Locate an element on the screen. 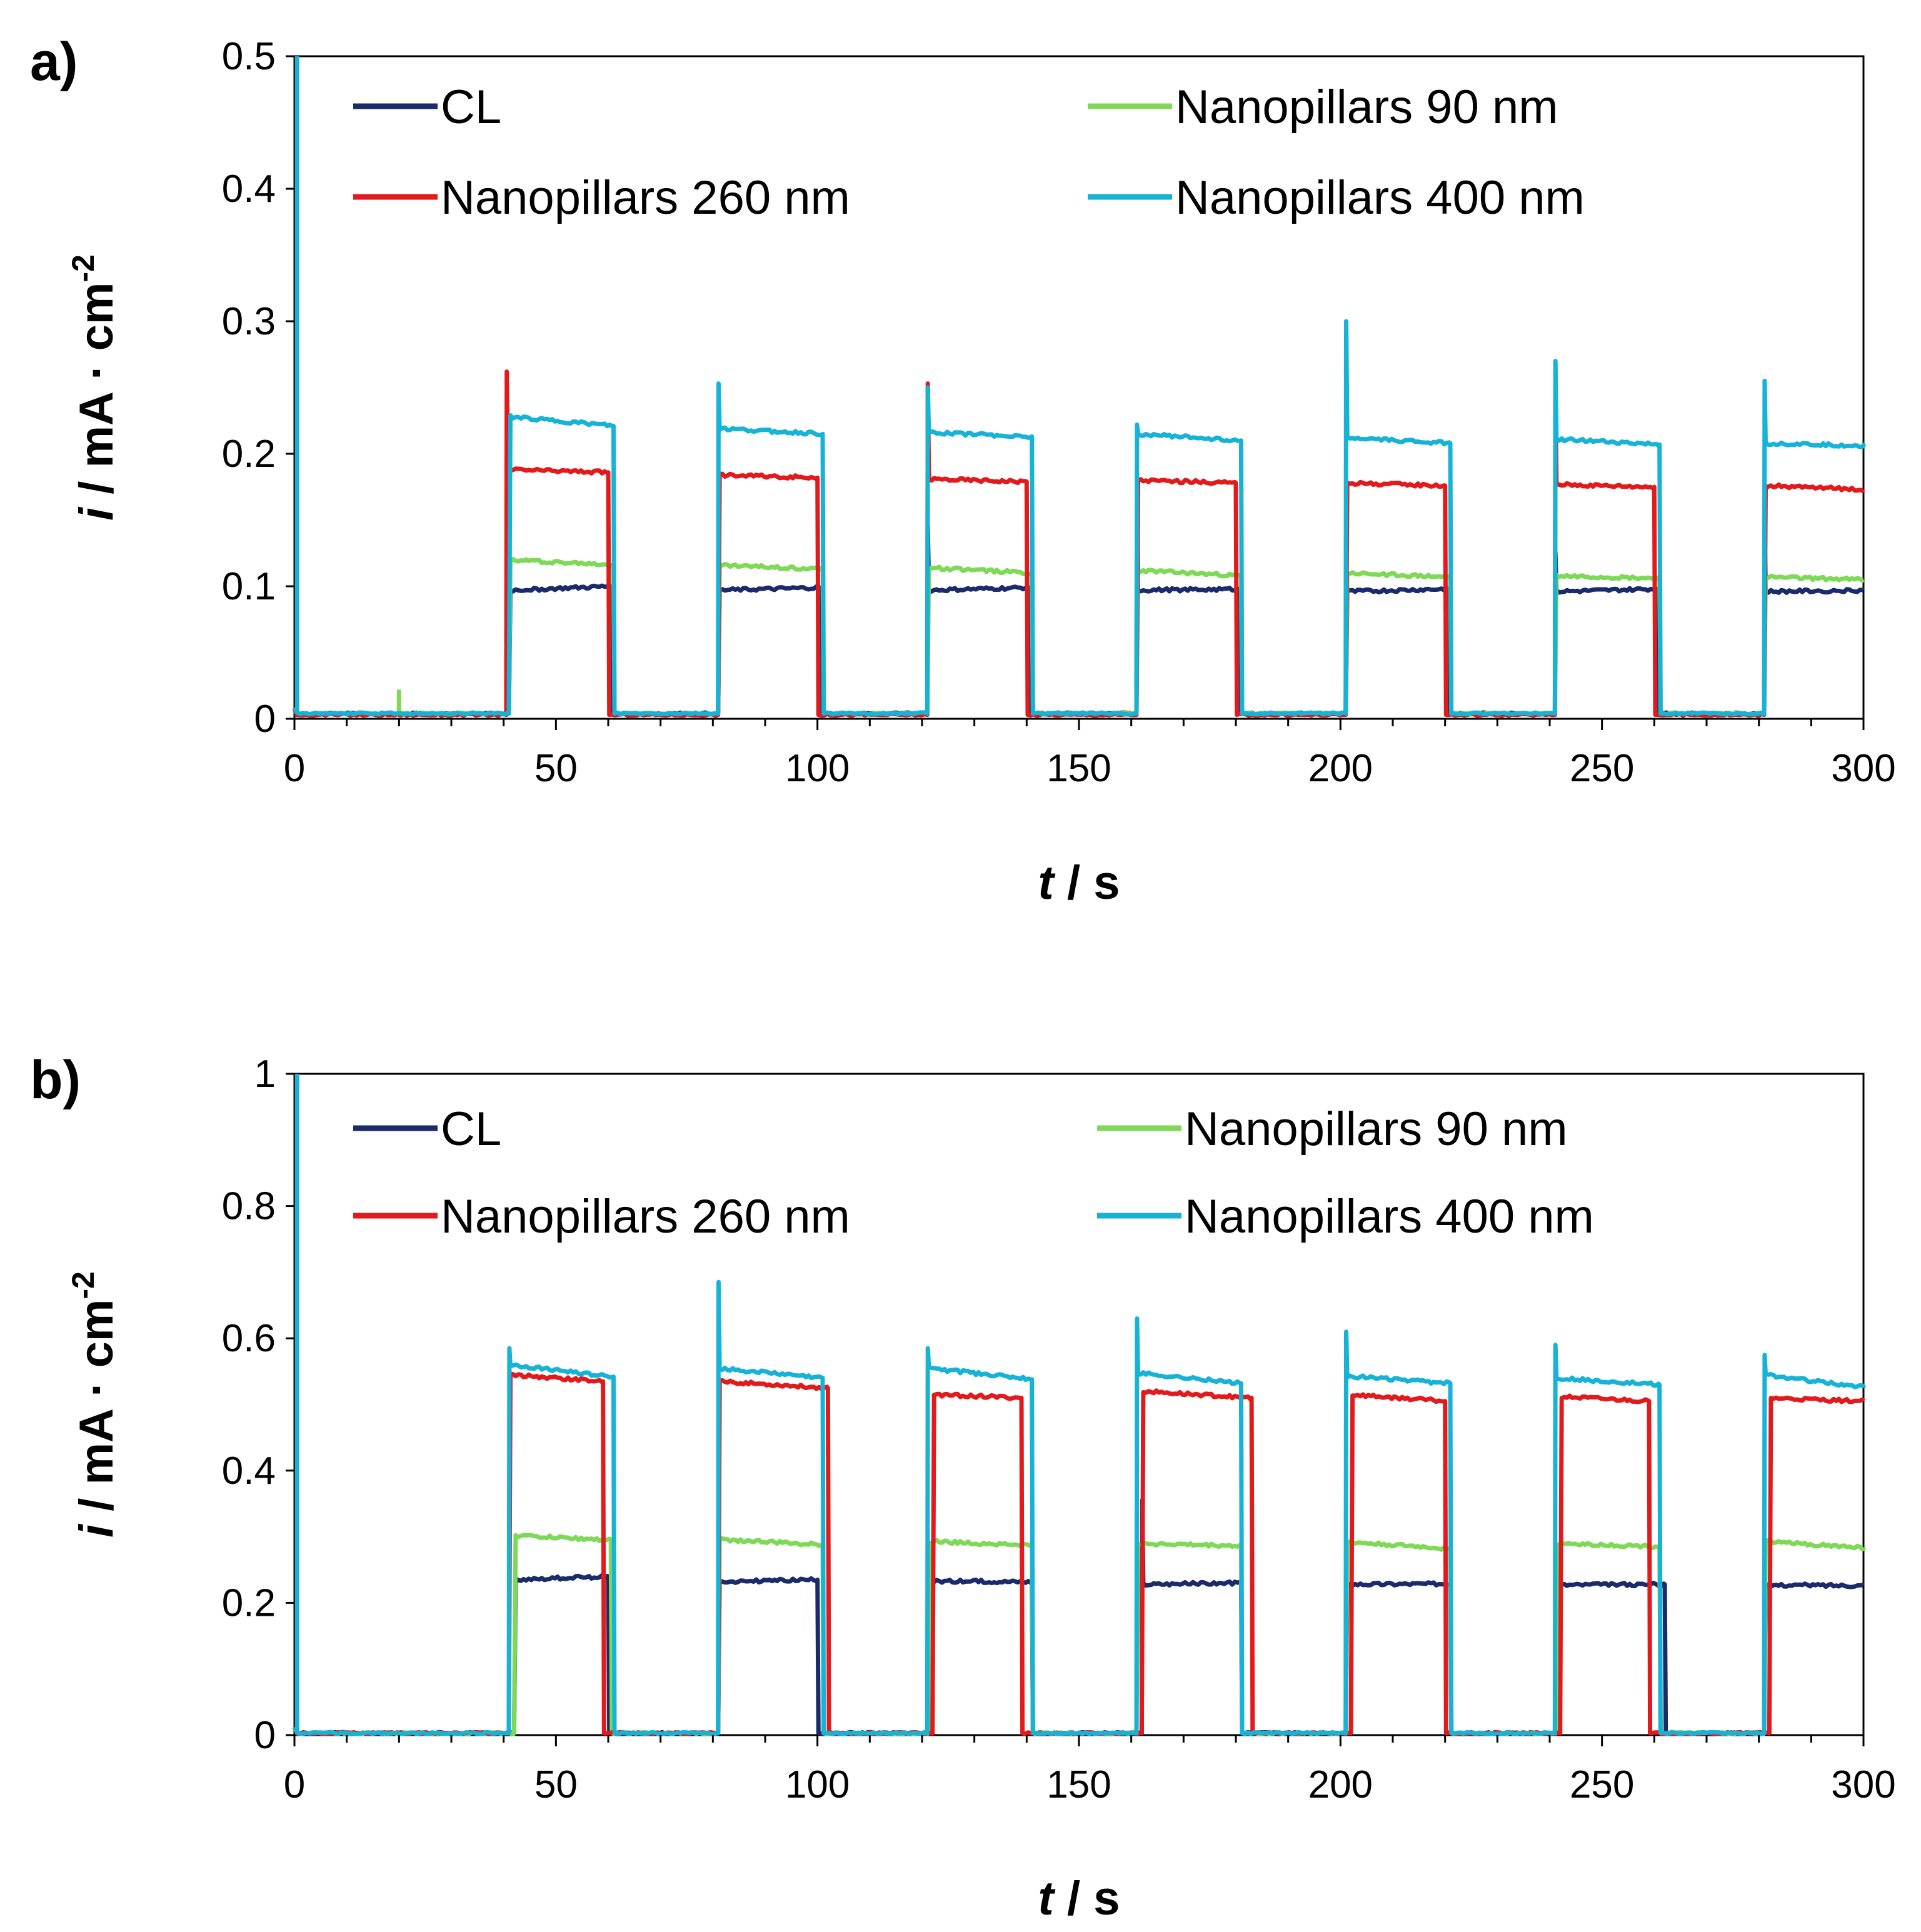  panel-label-b: b) is located at coordinates (55, 1080).